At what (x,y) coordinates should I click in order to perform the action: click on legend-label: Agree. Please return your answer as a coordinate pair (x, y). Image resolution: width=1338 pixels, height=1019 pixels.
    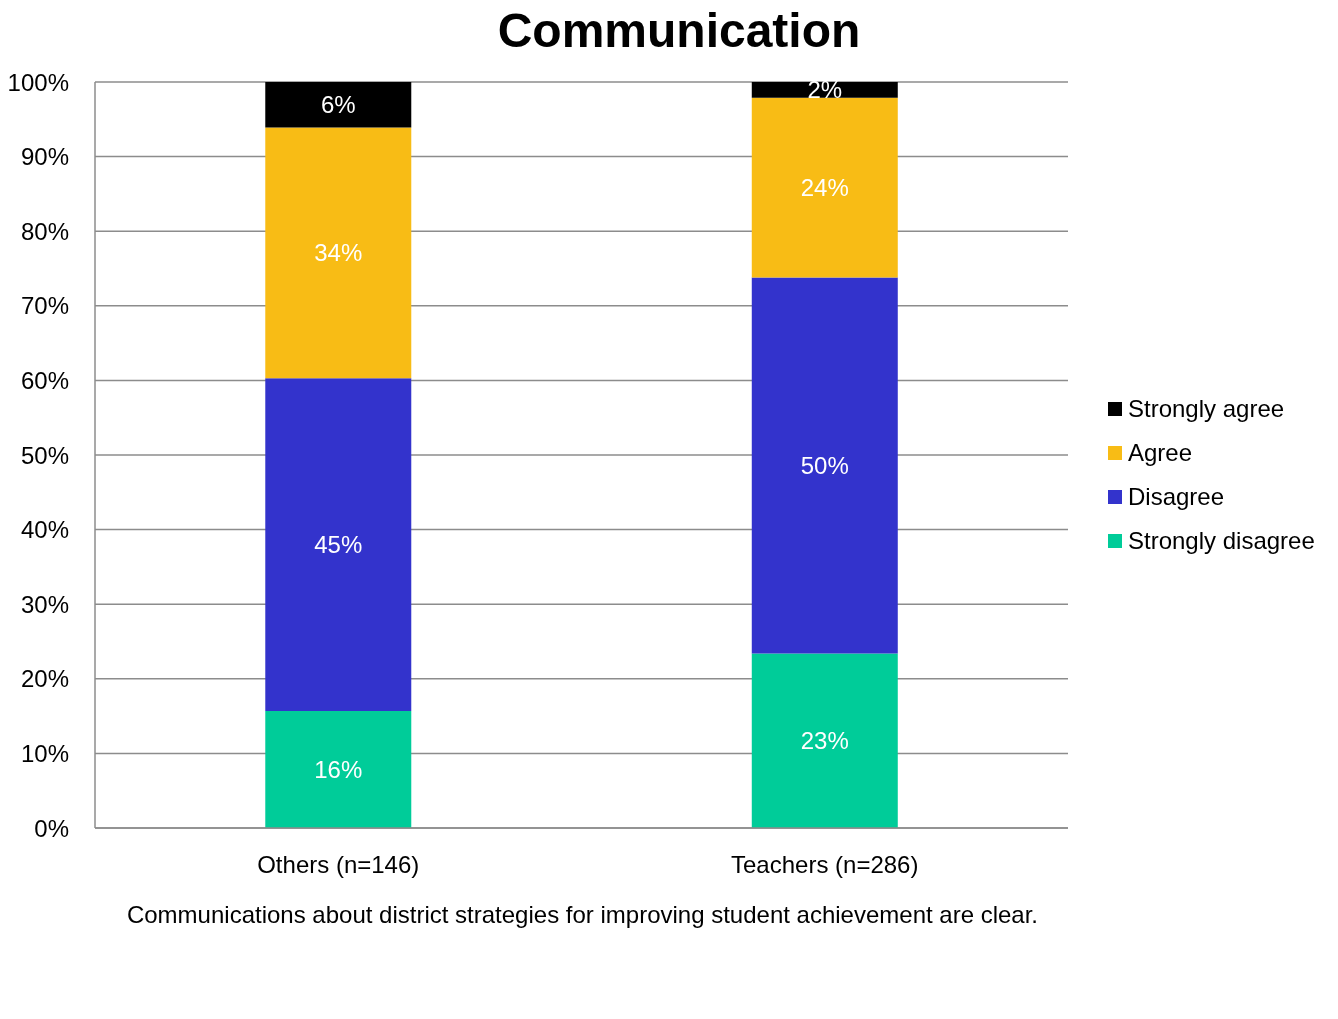
    Looking at the image, I should click on (1160, 453).